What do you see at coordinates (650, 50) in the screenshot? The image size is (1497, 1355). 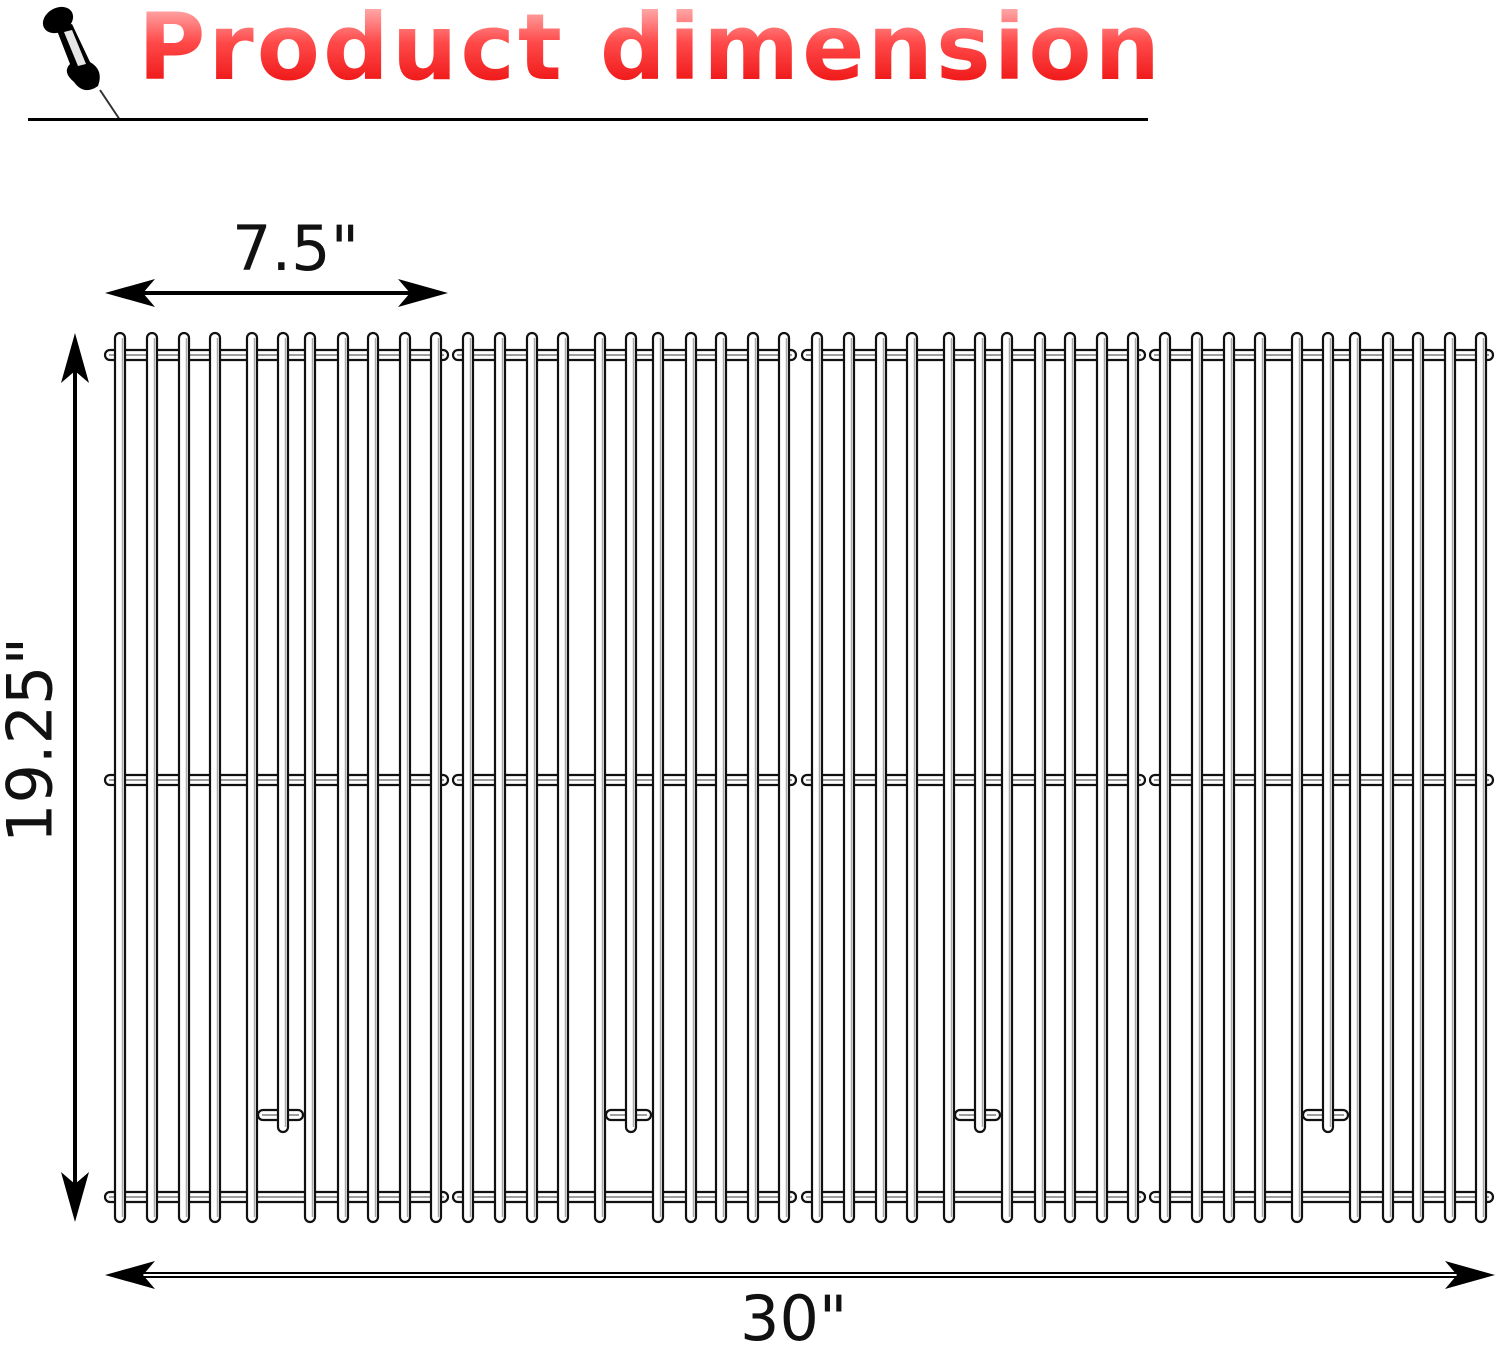 I see `page-title: Product dimension` at bounding box center [650, 50].